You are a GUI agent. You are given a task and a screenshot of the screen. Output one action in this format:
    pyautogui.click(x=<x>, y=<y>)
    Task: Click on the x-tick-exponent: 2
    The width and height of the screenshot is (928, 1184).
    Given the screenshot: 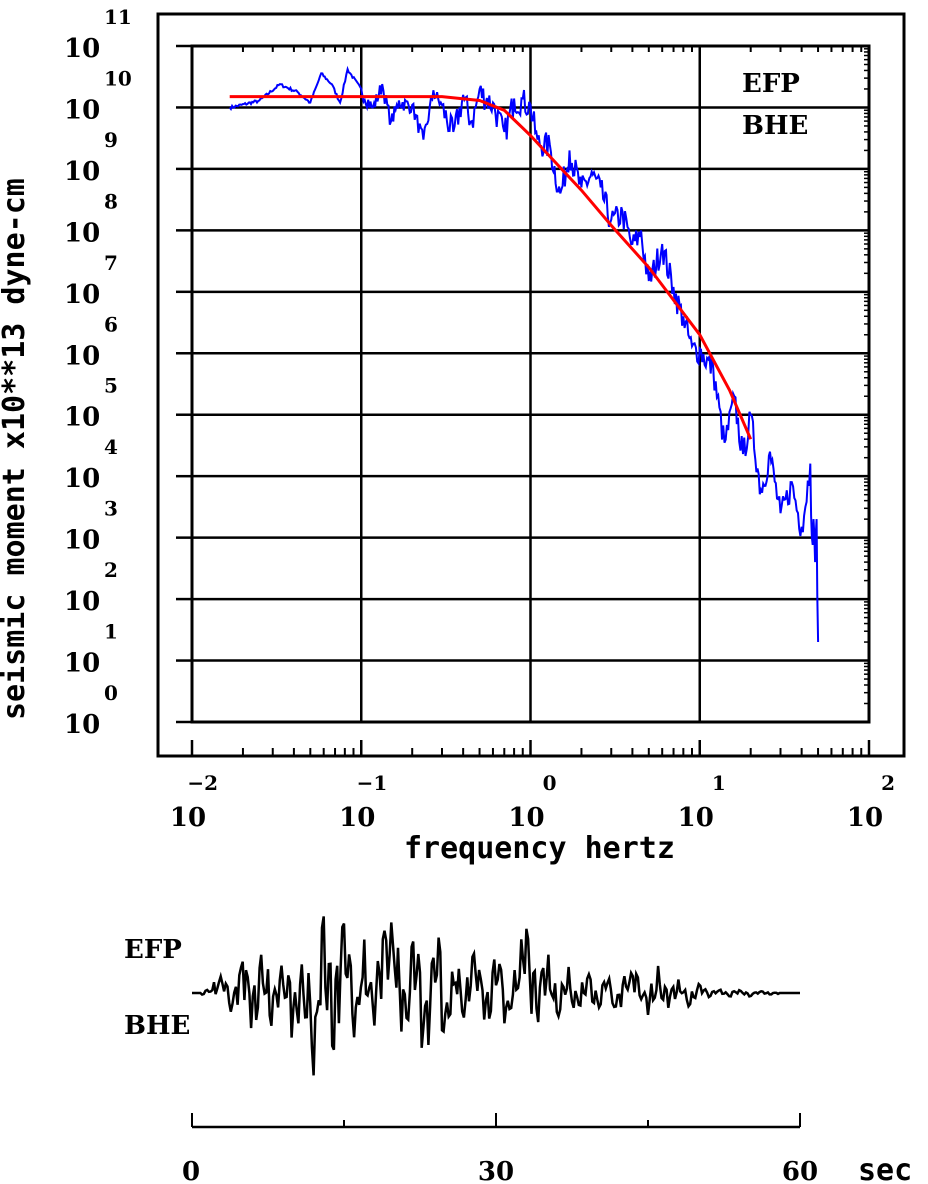 What is the action you would take?
    pyautogui.click(x=888, y=783)
    